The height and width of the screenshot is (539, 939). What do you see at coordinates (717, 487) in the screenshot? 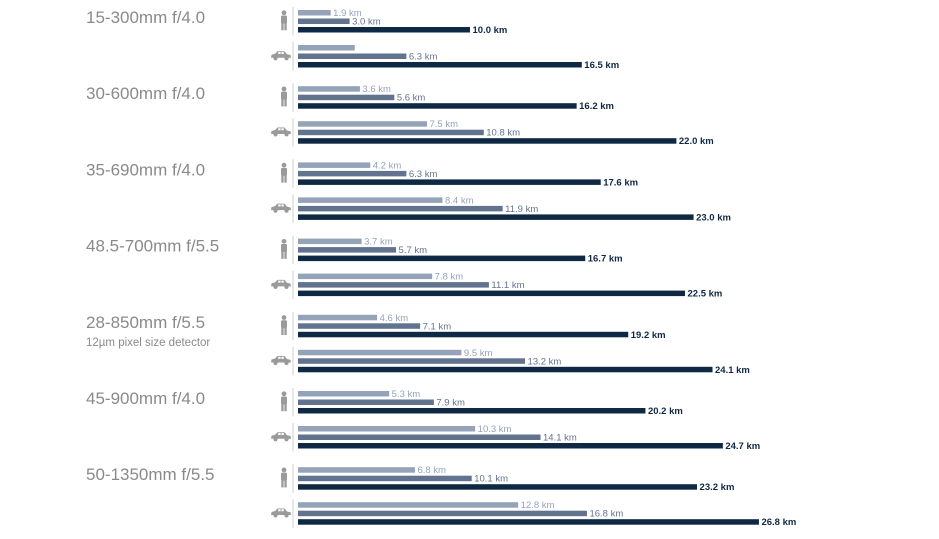
I see `person-value-label-dark: 23.2 km` at bounding box center [717, 487].